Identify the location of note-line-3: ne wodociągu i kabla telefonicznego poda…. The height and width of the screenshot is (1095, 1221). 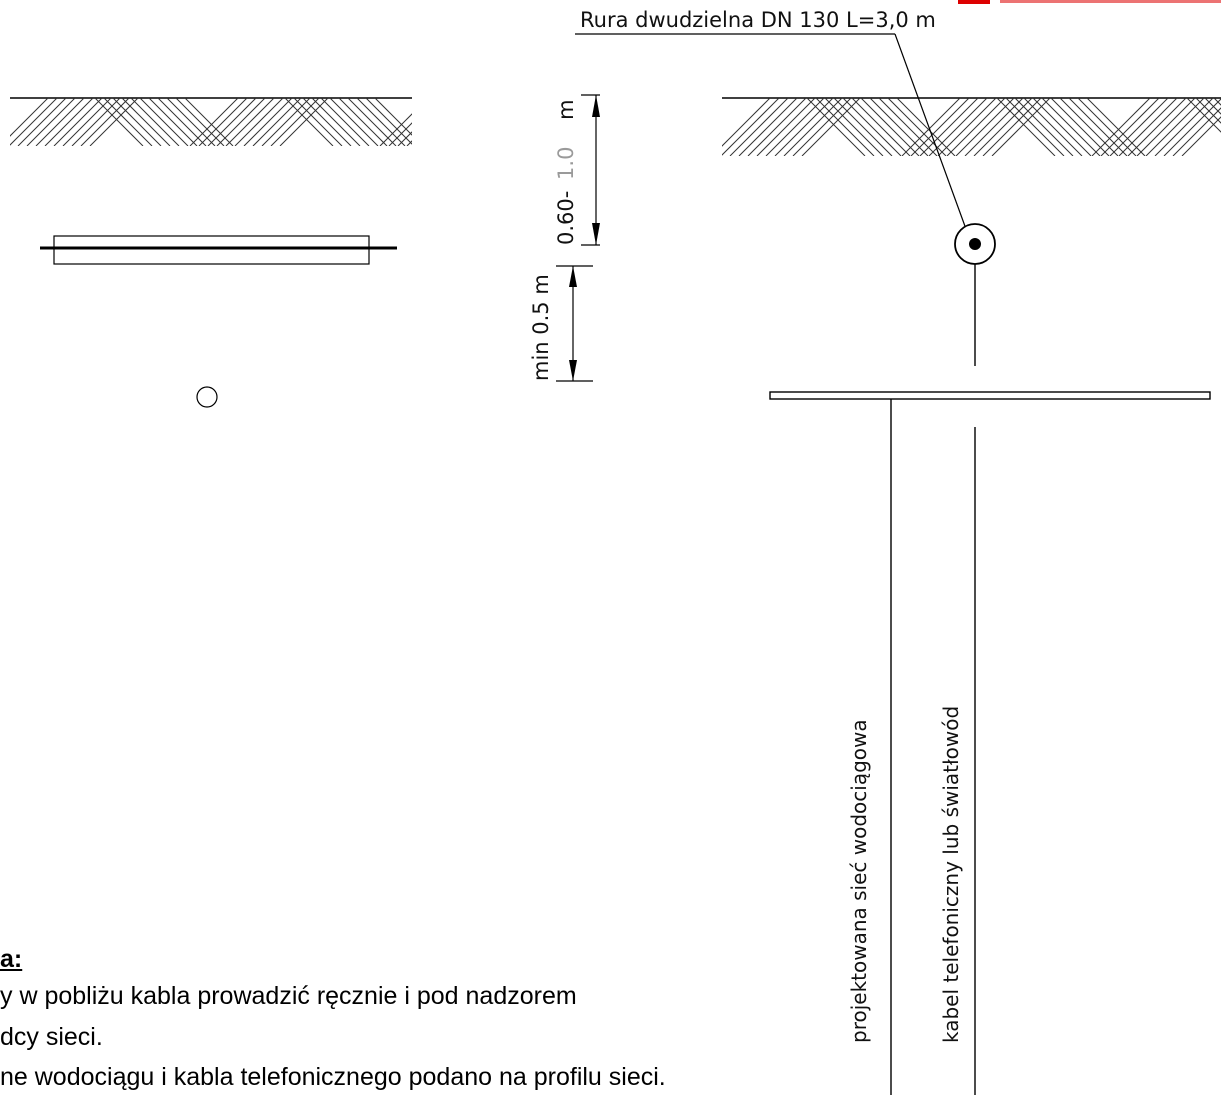
(333, 1077).